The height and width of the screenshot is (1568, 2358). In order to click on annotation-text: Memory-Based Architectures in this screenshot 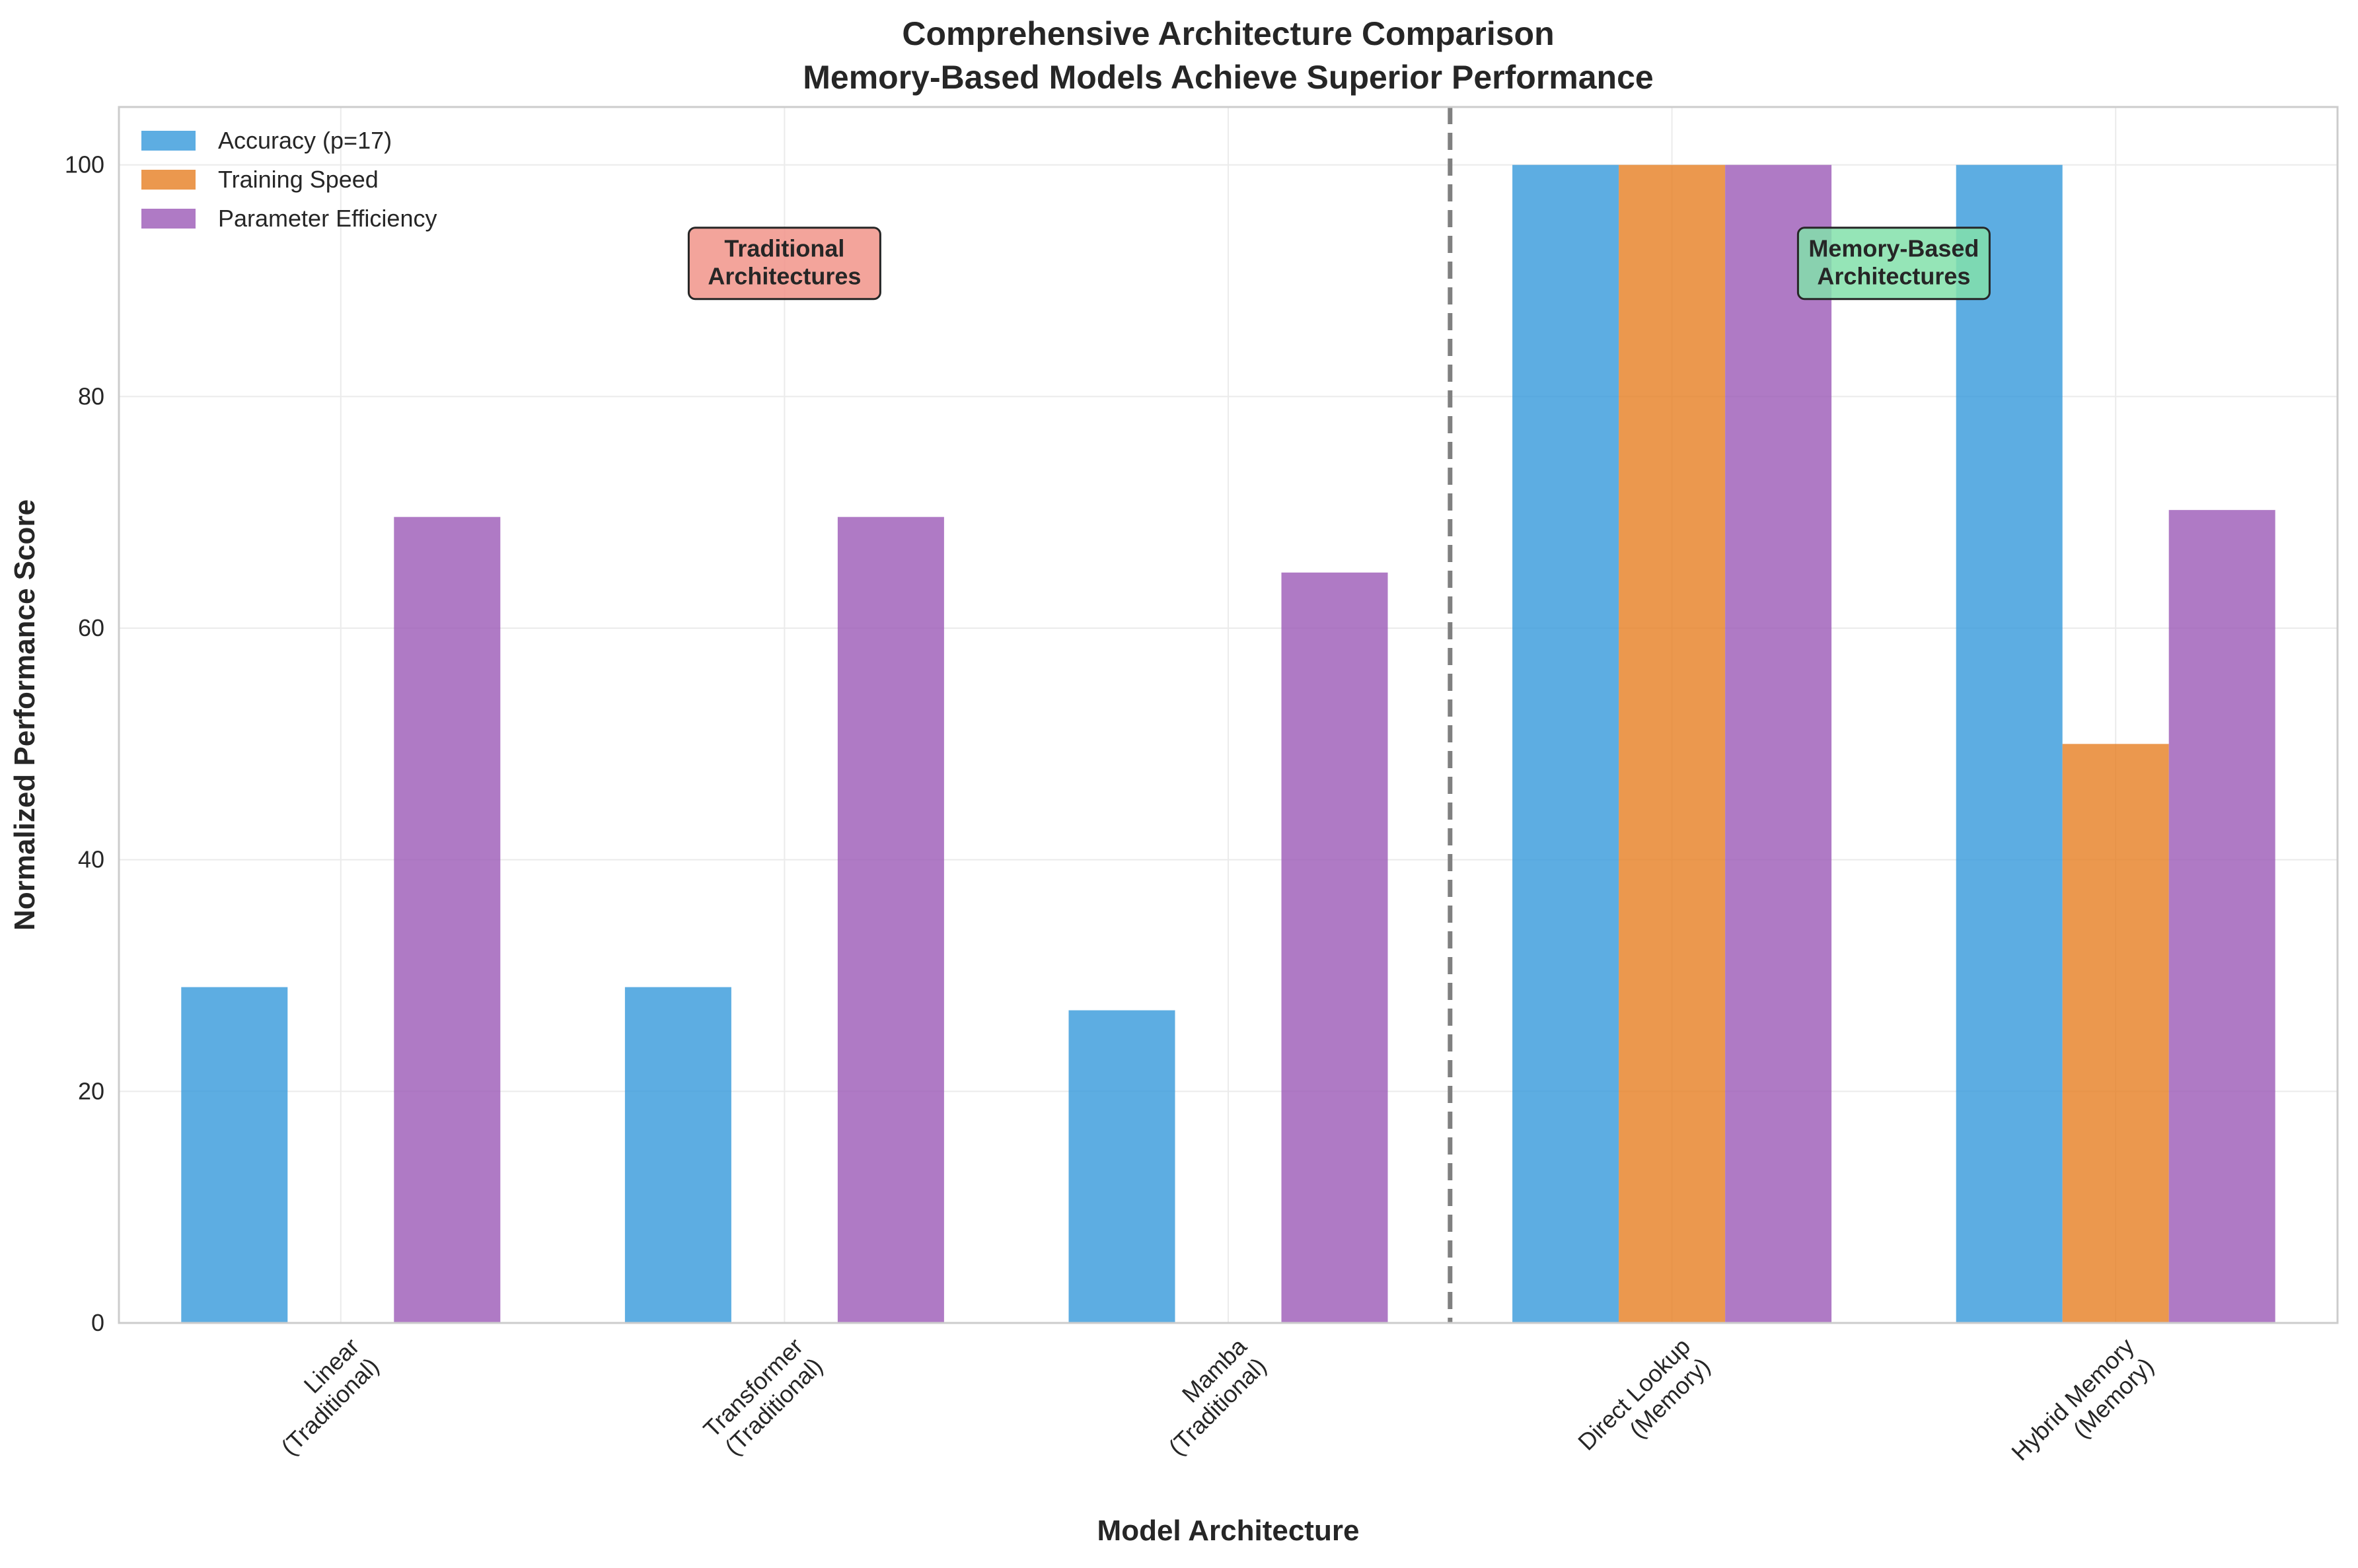, I will do `click(1893, 262)`.